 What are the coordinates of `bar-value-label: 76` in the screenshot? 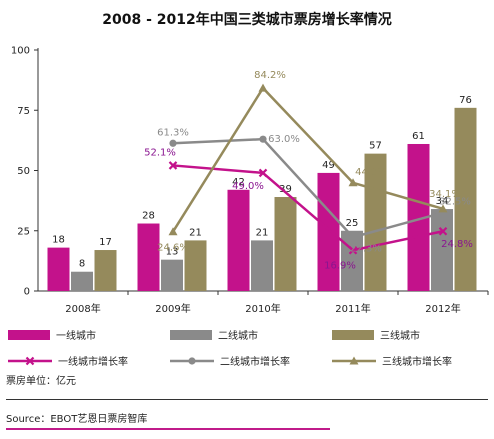 It's located at (465, 100).